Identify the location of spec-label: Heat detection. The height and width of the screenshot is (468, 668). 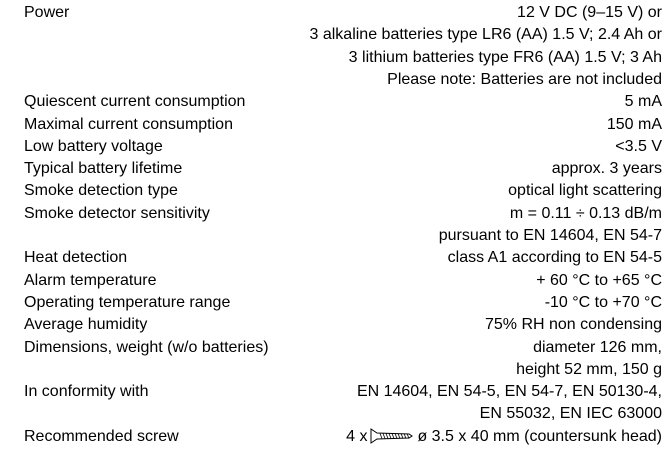
(76, 258).